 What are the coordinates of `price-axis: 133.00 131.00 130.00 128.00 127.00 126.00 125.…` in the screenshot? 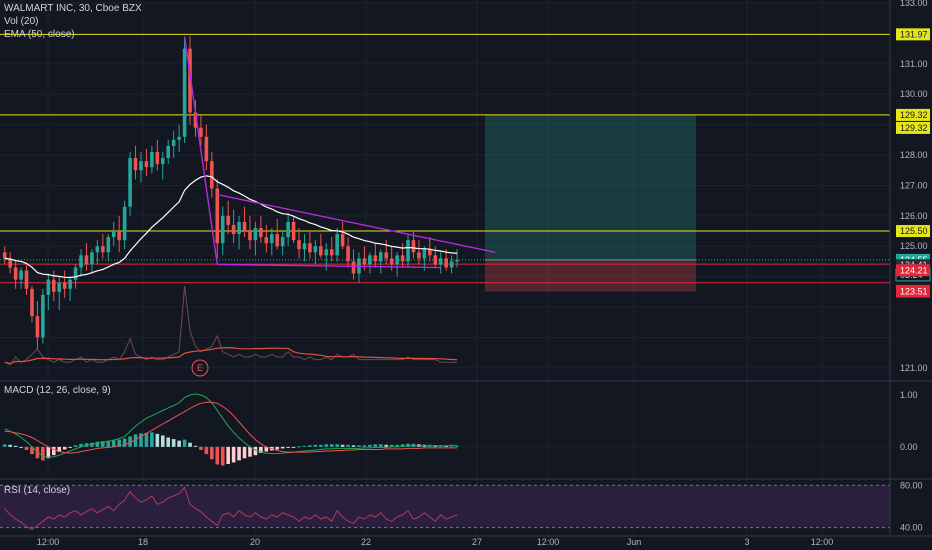 It's located at (910, 268).